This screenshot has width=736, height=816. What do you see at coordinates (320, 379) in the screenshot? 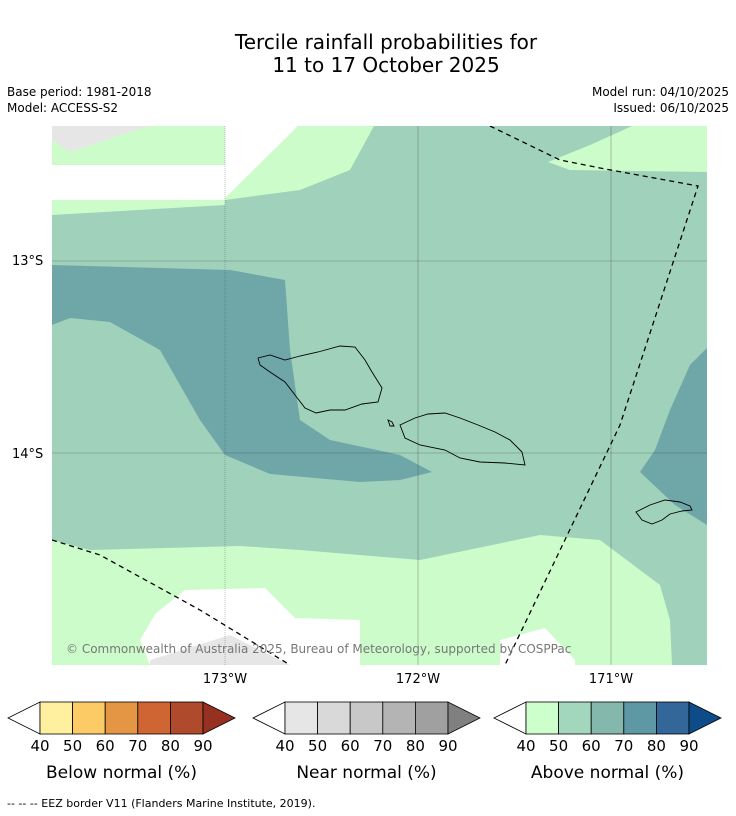
I see `savaii-island` at bounding box center [320, 379].